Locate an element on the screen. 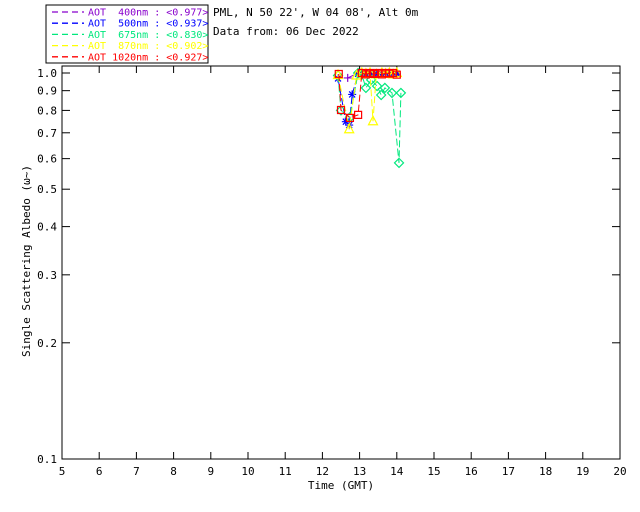 The height and width of the screenshot is (512, 640). plus-marker-AOT-400nm is located at coordinates (347, 77).